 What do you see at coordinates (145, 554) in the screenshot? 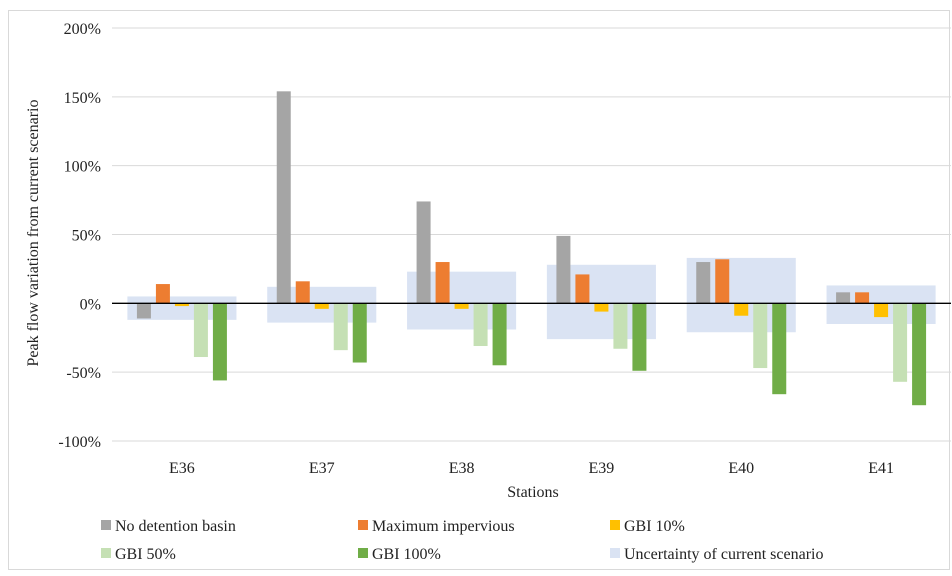
I see `legend-label: GBI 50%` at bounding box center [145, 554].